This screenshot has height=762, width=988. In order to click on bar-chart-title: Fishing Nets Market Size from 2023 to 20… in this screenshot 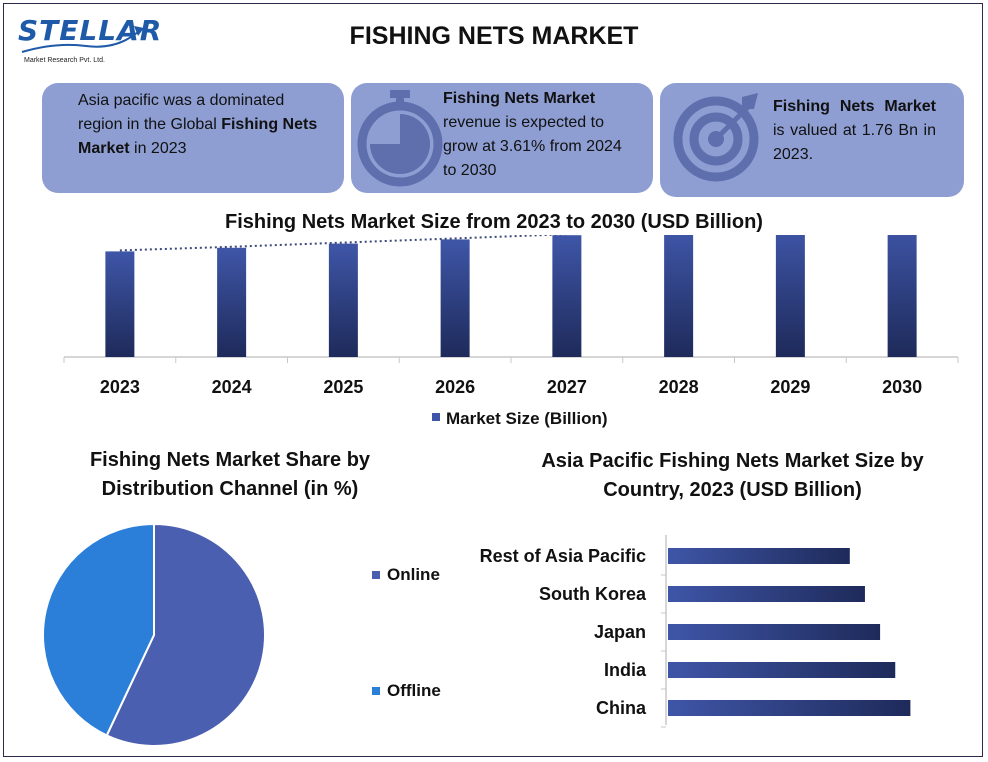, I will do `click(494, 222)`.